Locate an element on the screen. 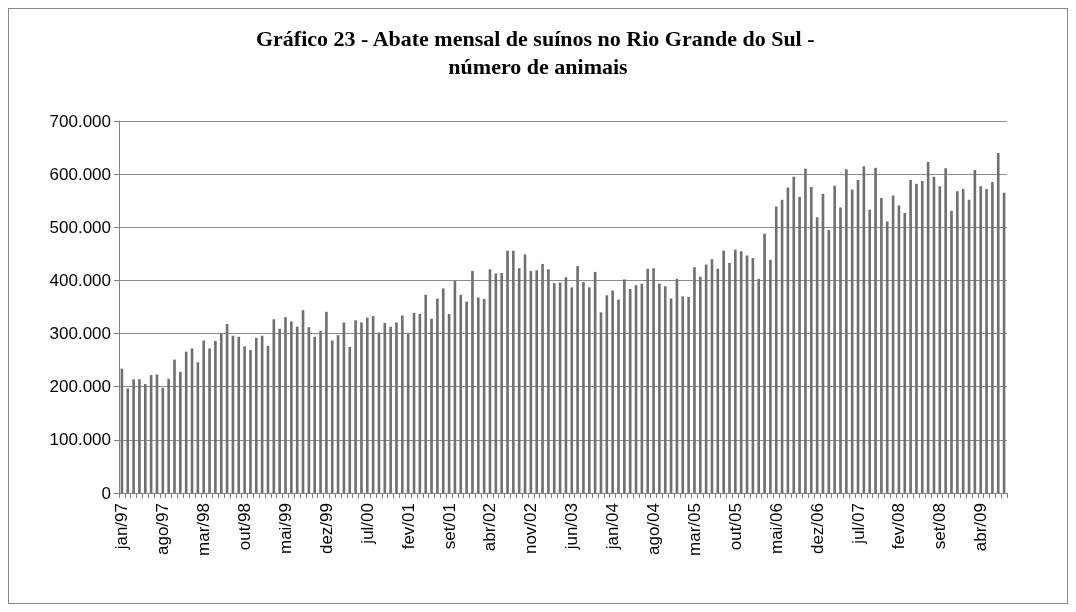  x-tick-label: jun/03 is located at coordinates (572, 527).